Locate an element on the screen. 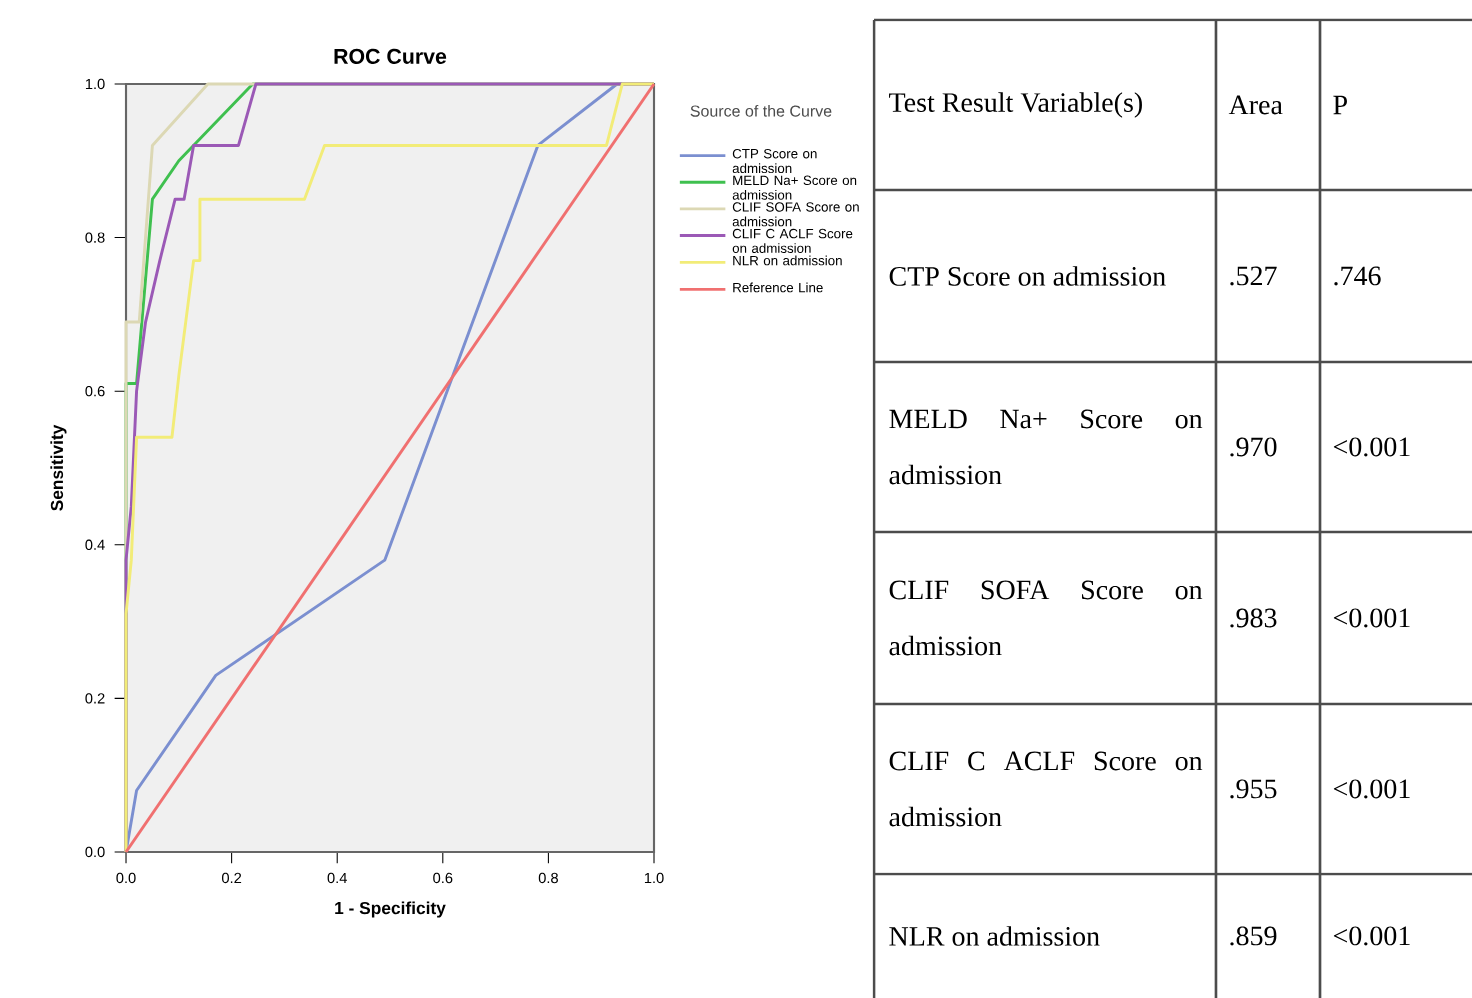 The width and height of the screenshot is (1472, 998). text: Test Result Variable(s) is located at coordinates (1015, 105).